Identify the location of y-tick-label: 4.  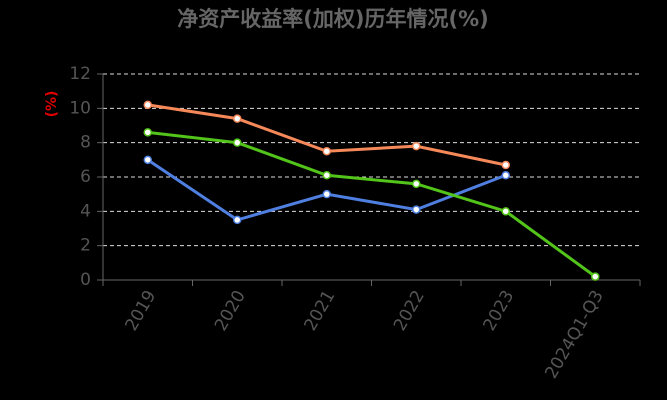
(85, 211).